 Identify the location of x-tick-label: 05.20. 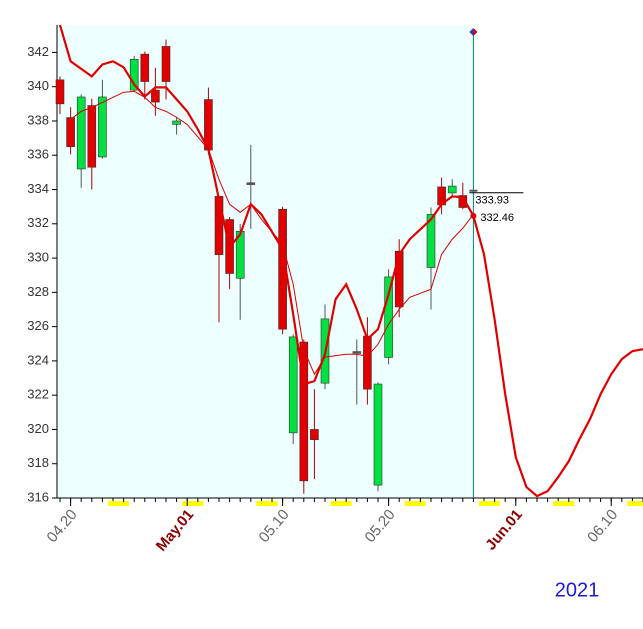
(380, 526).